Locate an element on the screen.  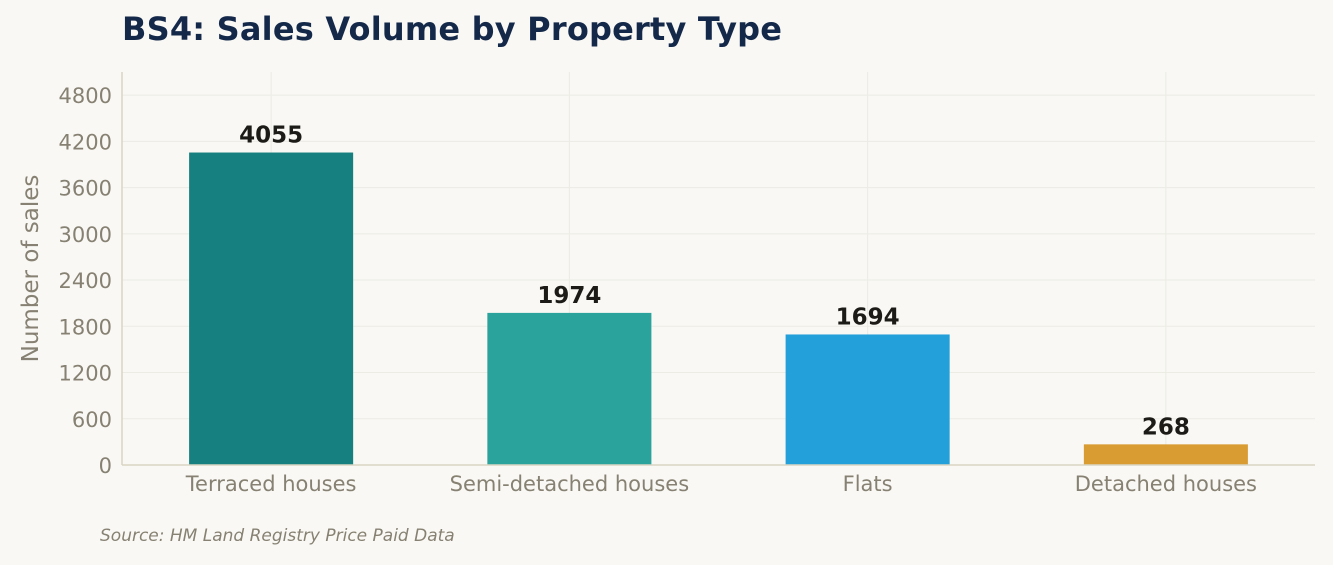
x-tick-label: Terraced houses is located at coordinates (271, 484).